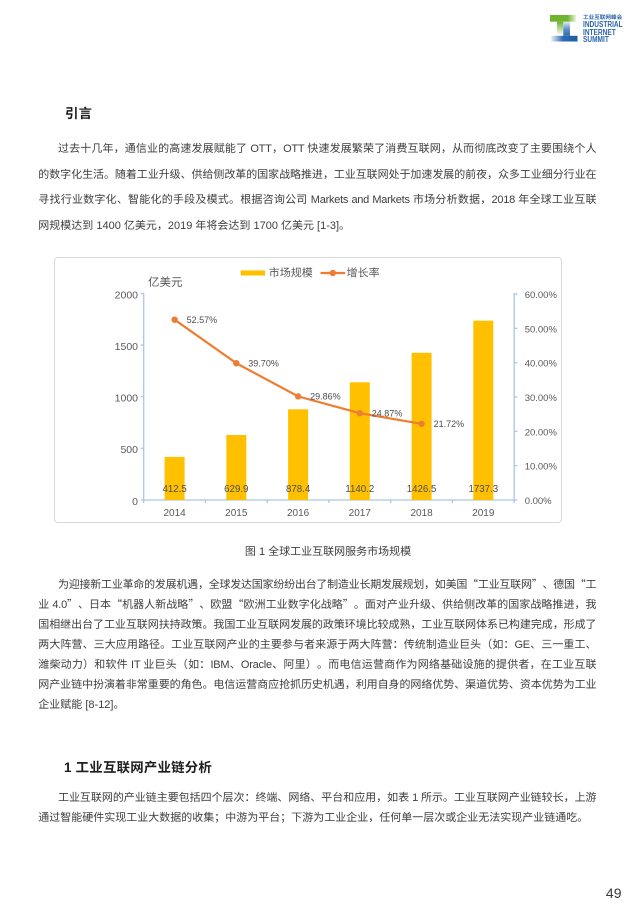 Image resolution: width=640 pixels, height=916 pixels. Describe the element at coordinates (129, 450) in the screenshot. I see `svg-text: 500` at that location.